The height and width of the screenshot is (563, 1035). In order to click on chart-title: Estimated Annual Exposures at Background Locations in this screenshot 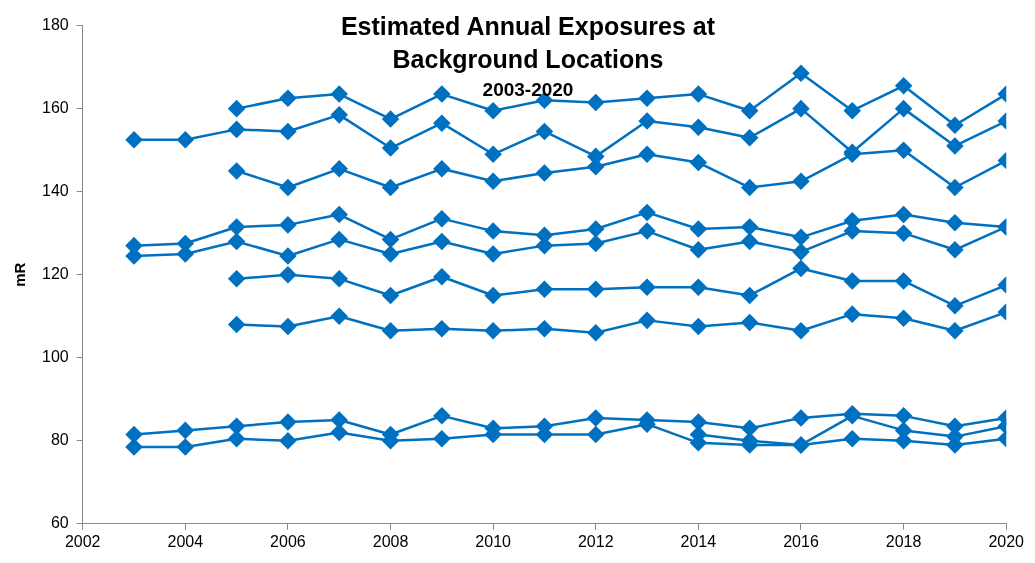, I will do `click(528, 43)`.